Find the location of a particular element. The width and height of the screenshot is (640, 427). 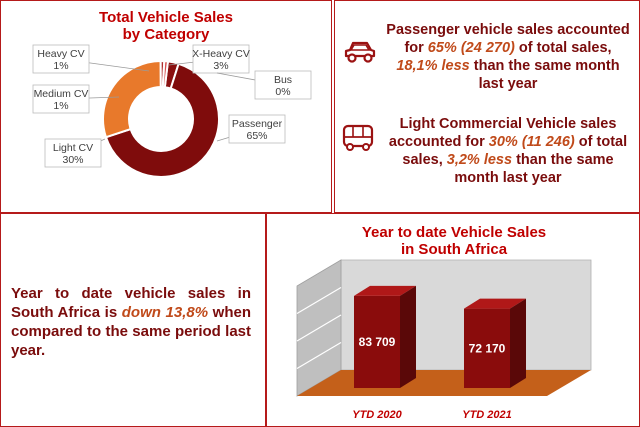

donut-category-label-heavy-cv: Heavy CV is located at coordinates (60, 54).